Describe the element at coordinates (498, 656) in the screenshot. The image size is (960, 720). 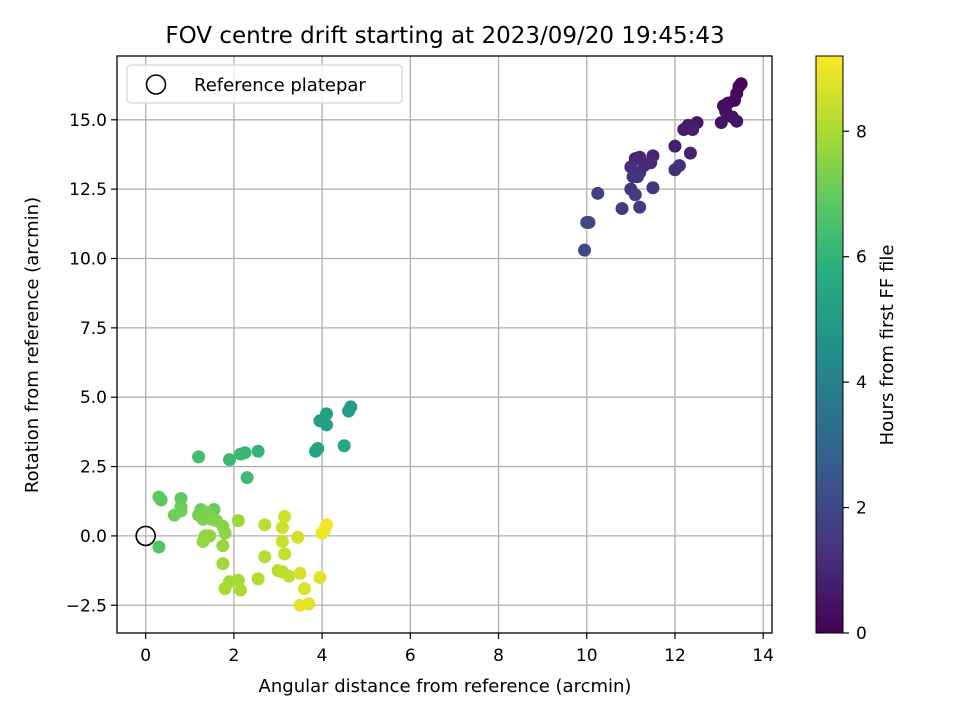
I see `x-tick-label: 8` at that location.